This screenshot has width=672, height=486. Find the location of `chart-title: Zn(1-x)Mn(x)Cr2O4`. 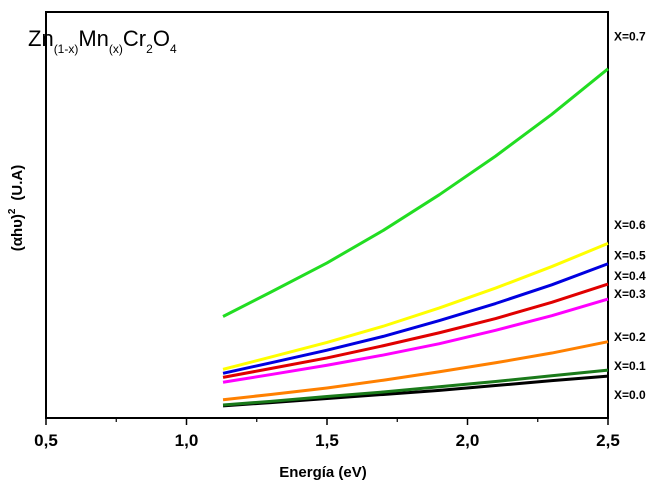

chart-title: Zn(1-x)Mn(x)Cr2O4 is located at coordinates (102, 41).